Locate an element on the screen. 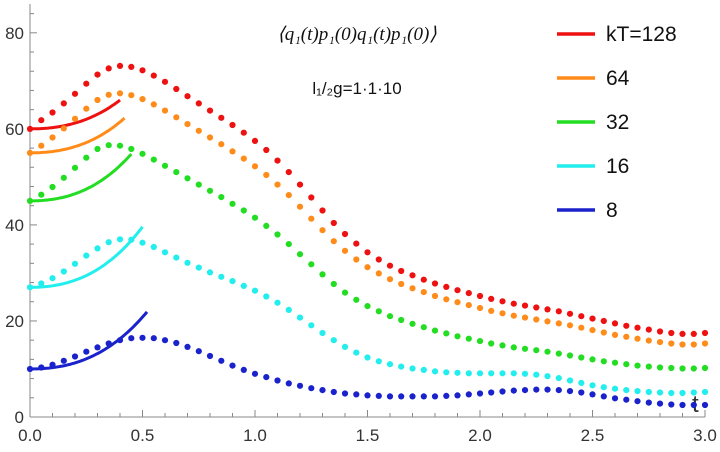  y-tick-label: 80 is located at coordinates (14, 33).